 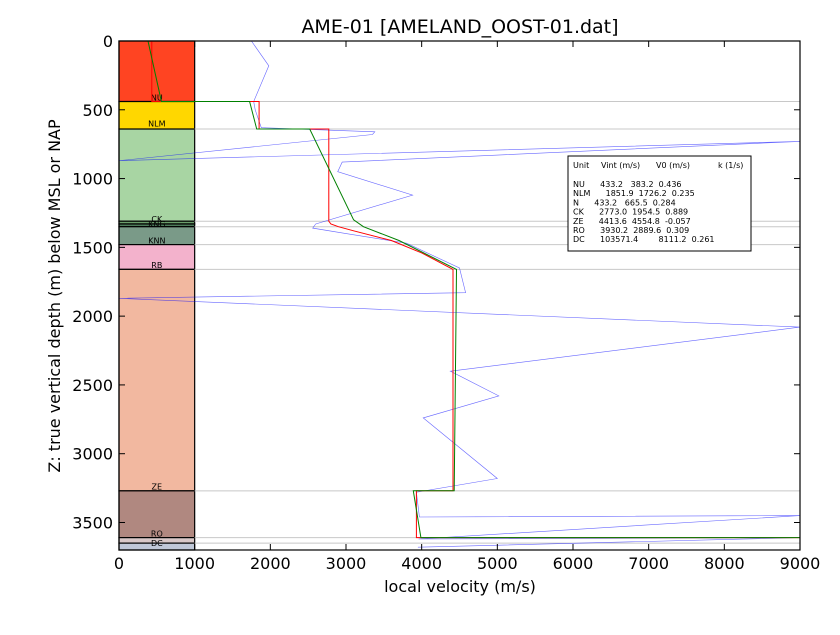 What do you see at coordinates (459, 27) in the screenshot?
I see `chart-title: AME-01 [AMELAND_OOST-01.dat]` at bounding box center [459, 27].